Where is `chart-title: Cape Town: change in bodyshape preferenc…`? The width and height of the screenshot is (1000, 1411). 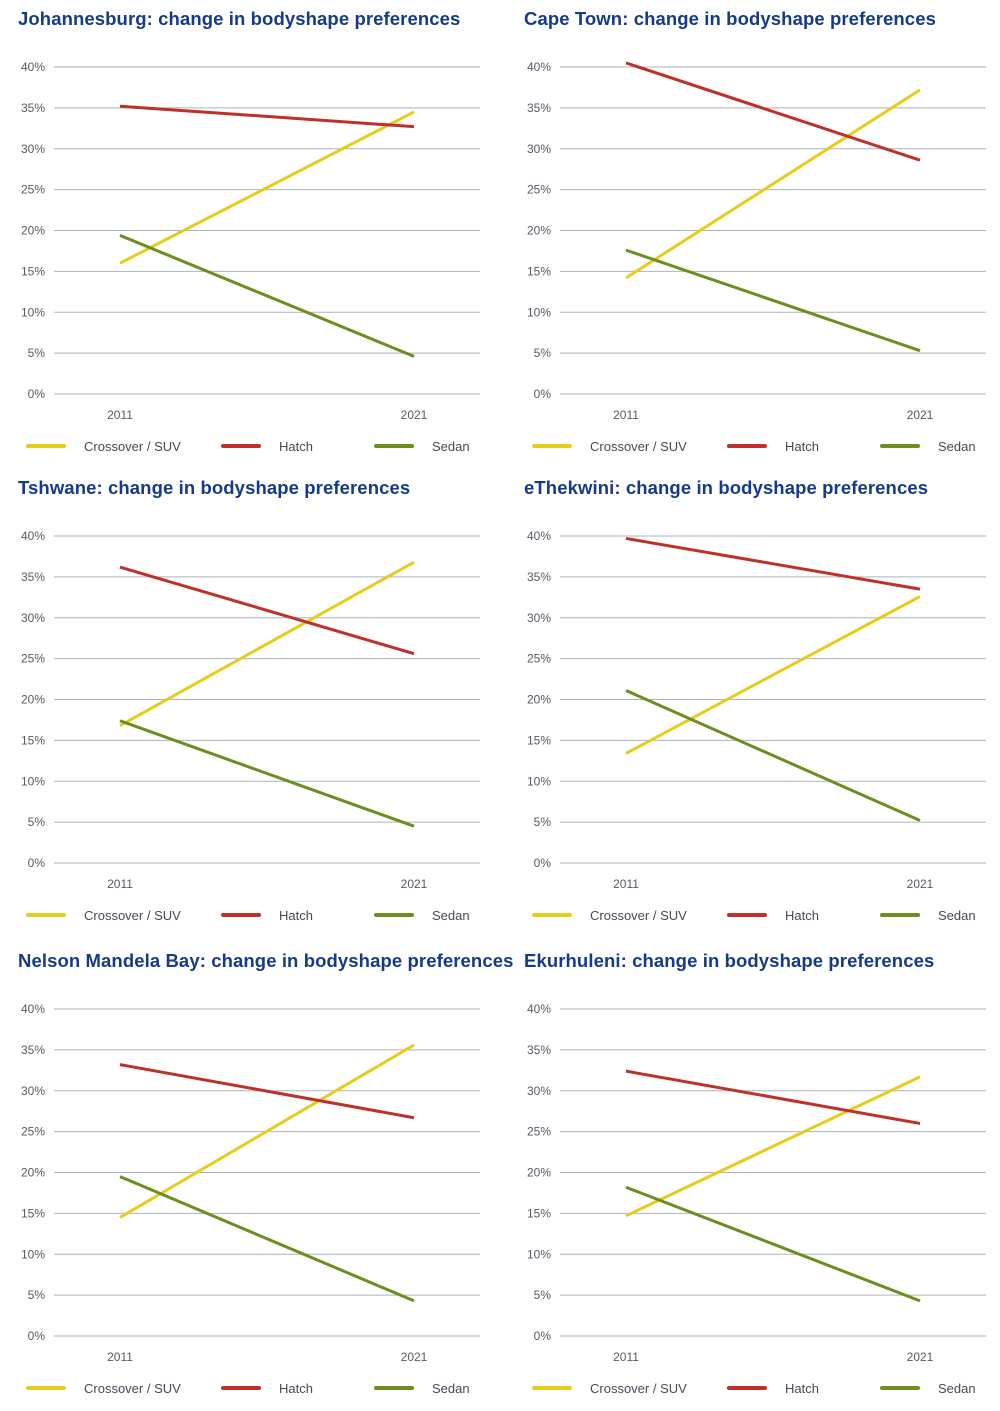
chart-title: Cape Town: change in bodyshape preferenc… is located at coordinates (730, 18).